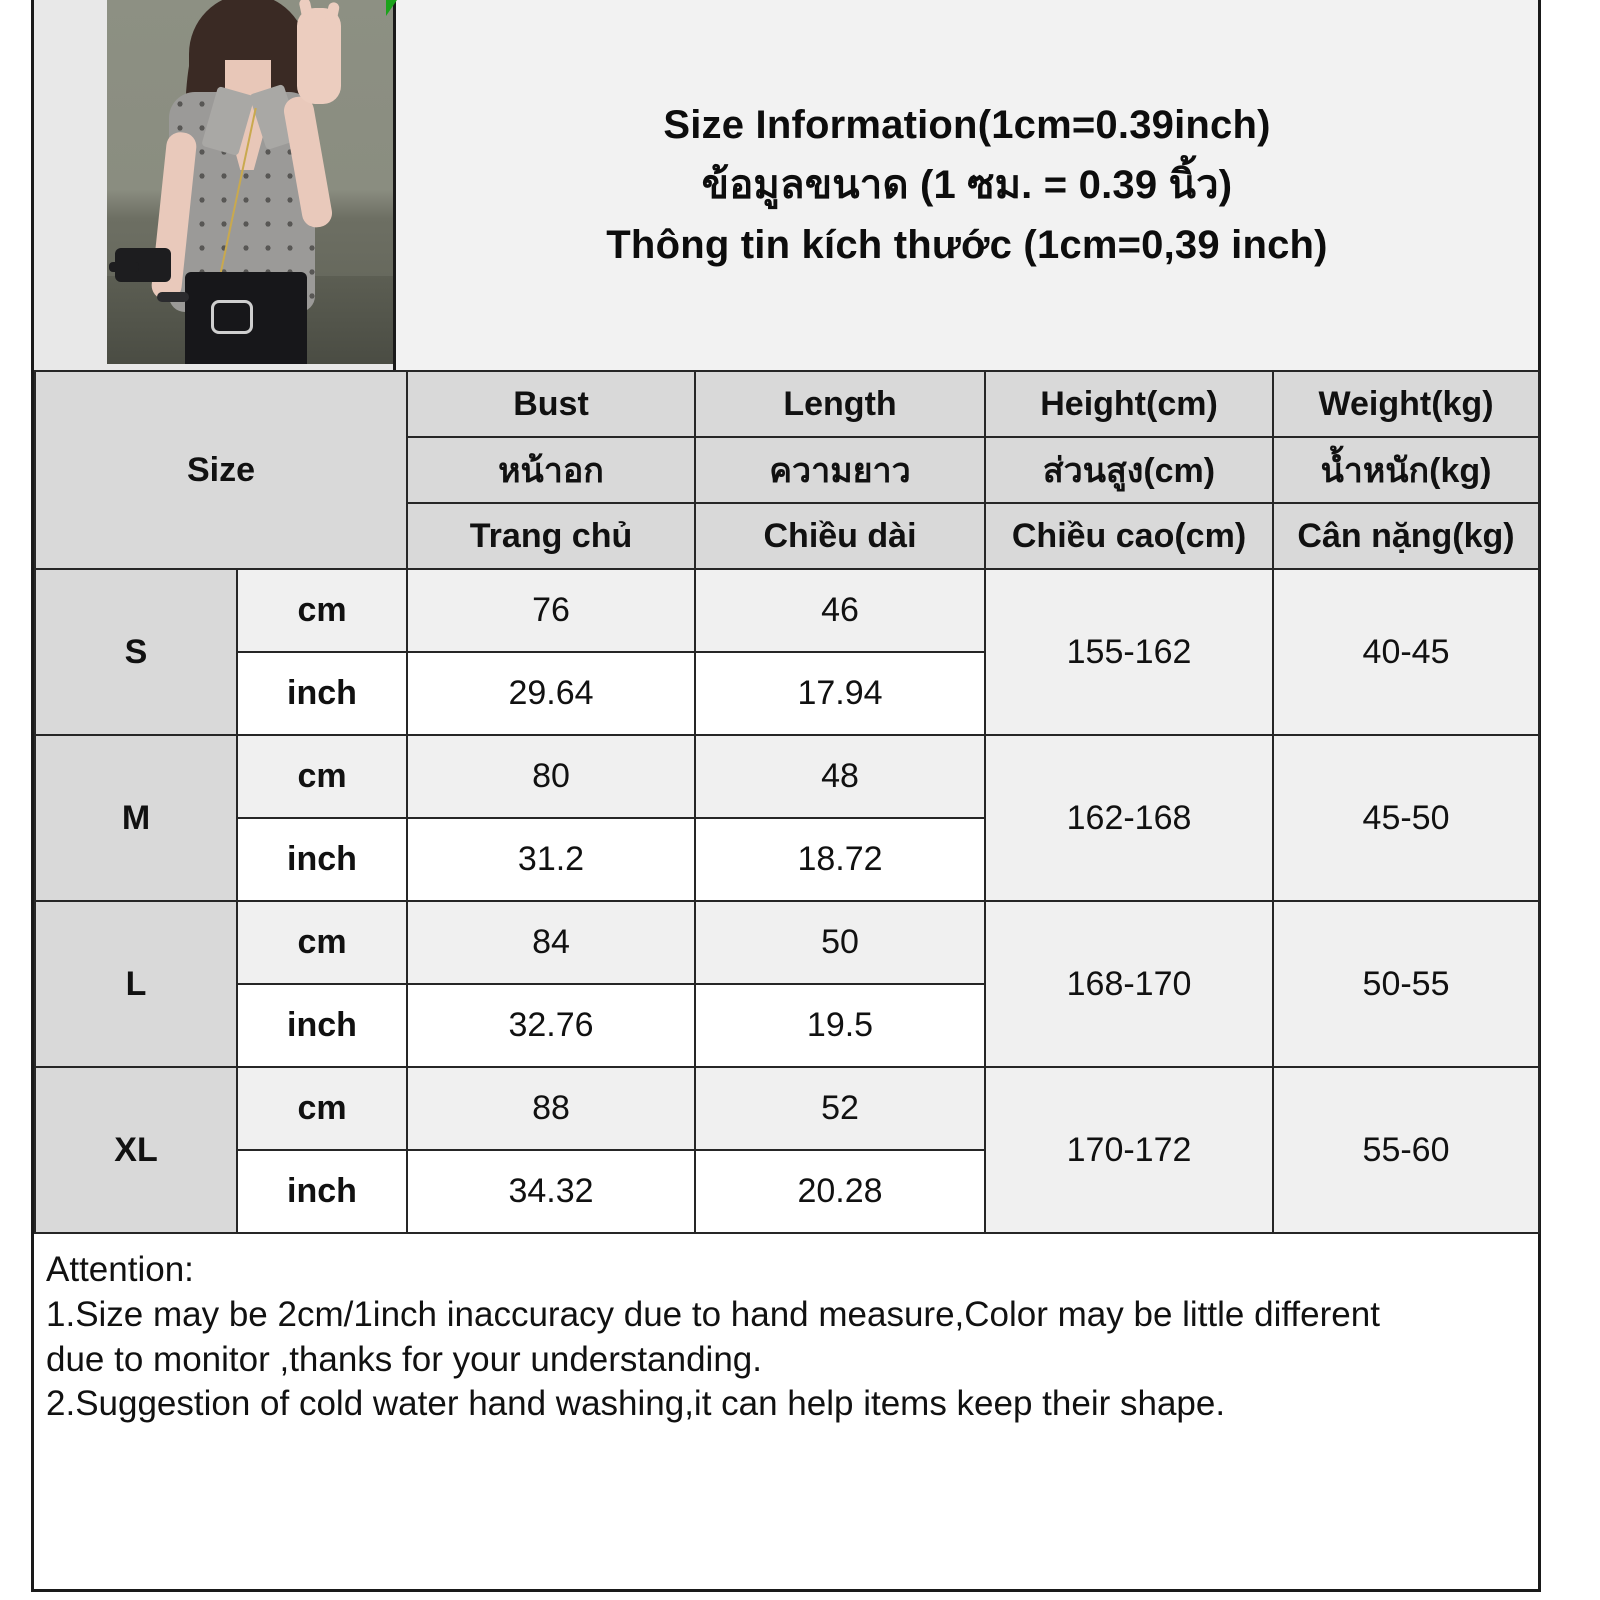  I want to click on green-triangle-marker, so click(391, 8).